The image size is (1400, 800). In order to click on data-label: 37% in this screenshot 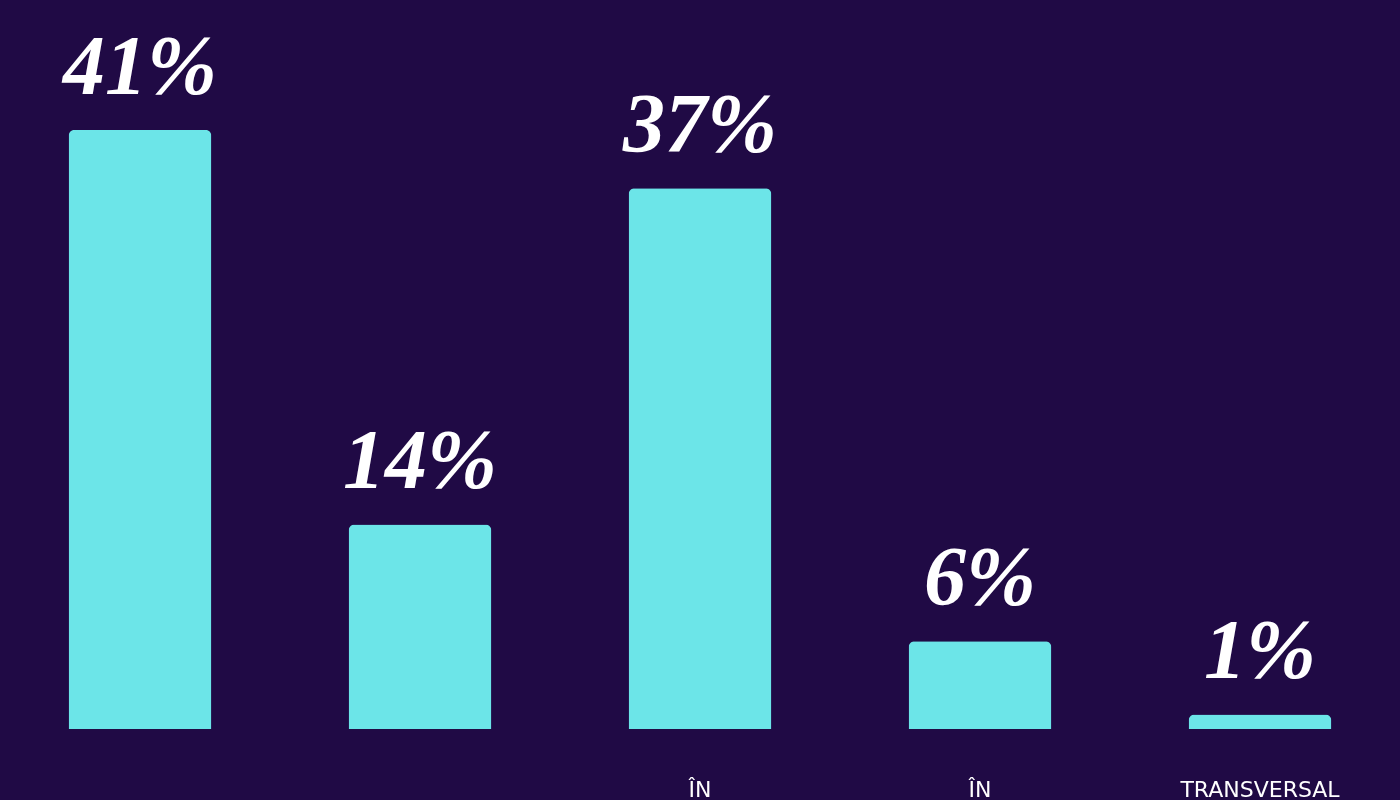, I will do `click(699, 124)`.